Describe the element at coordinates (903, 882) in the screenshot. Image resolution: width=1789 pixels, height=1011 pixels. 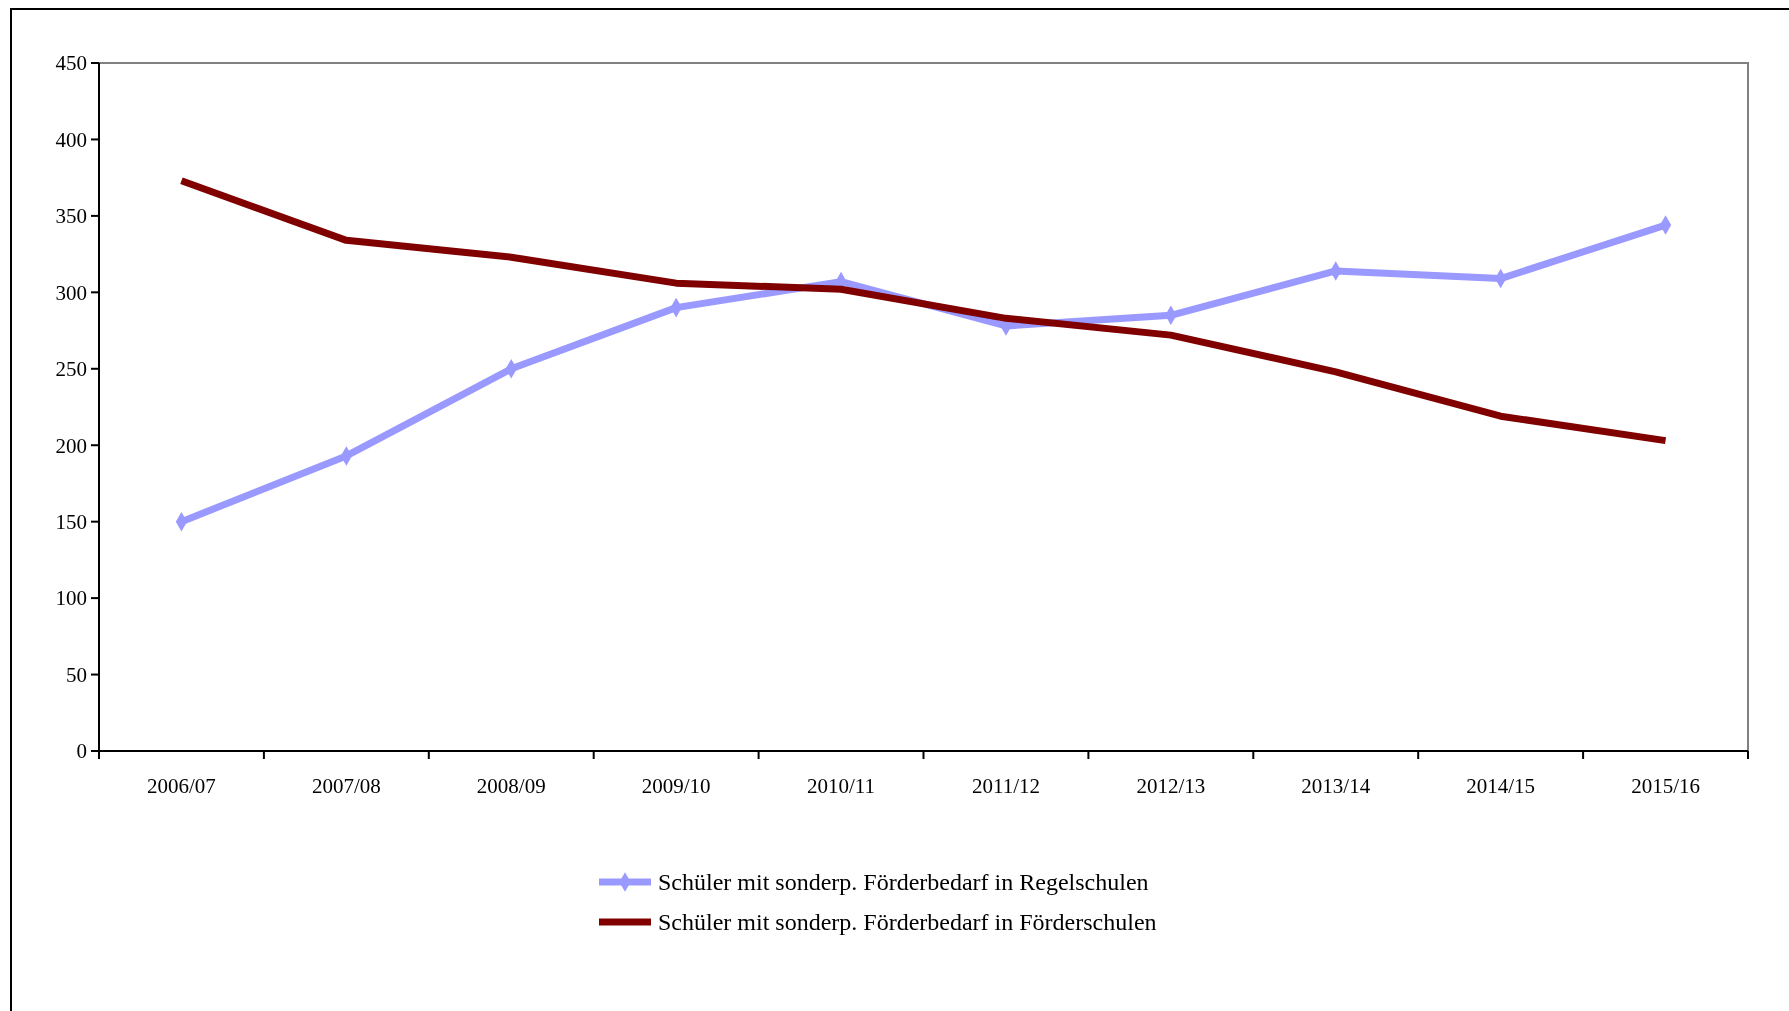
I see `legend-label: Schüler mit sonderp. Förderbedarf in Regelschulen` at that location.